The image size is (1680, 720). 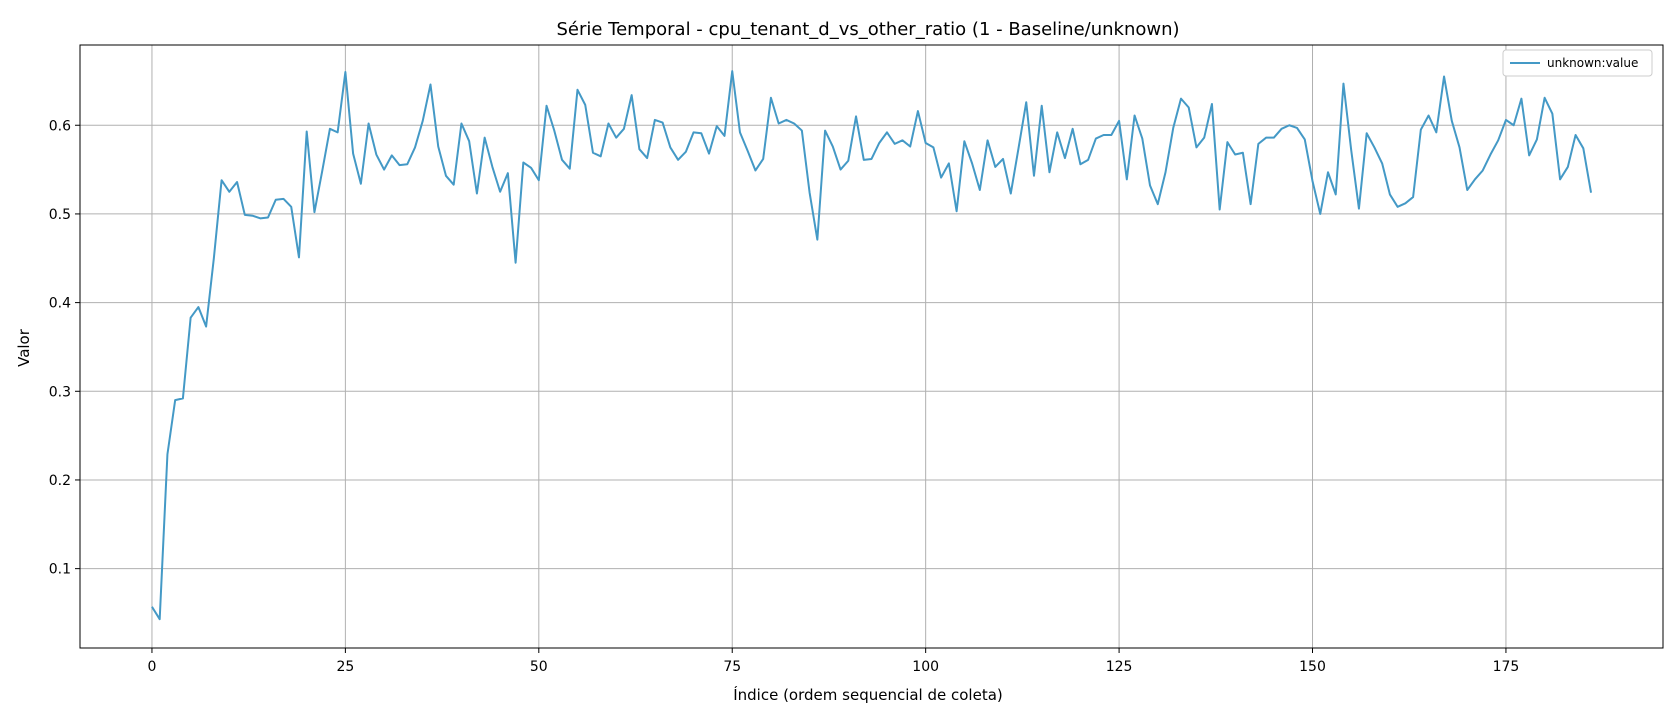 I want to click on y-tick-label: 0.4, so click(x=60, y=304).